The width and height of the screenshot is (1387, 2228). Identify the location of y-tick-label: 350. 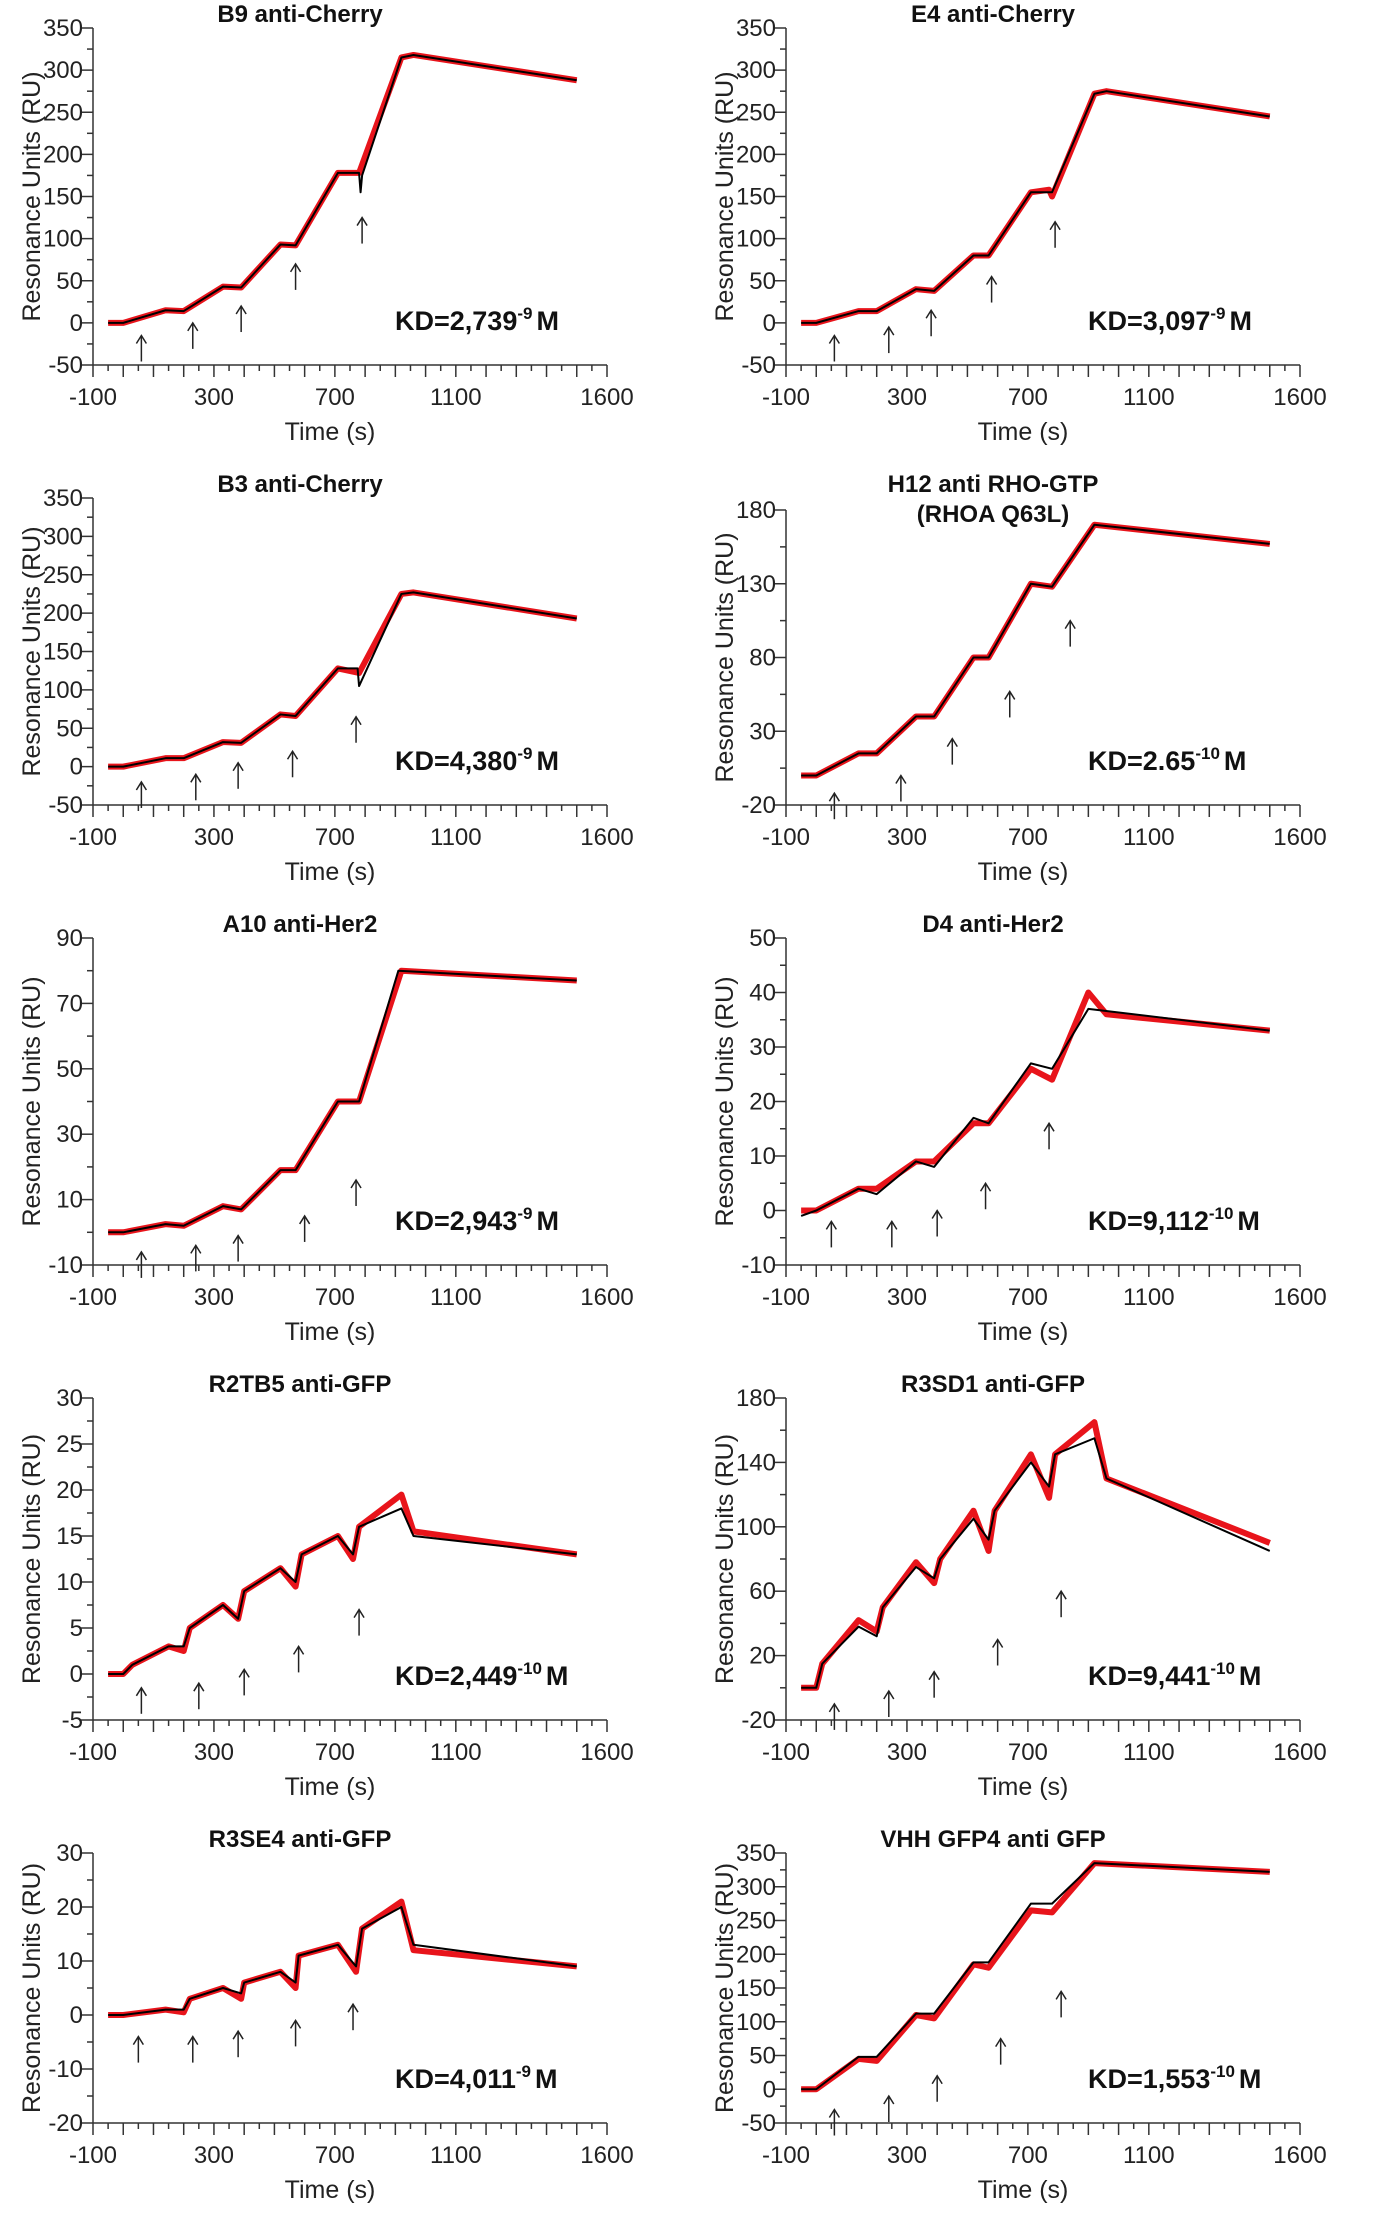
(756, 28).